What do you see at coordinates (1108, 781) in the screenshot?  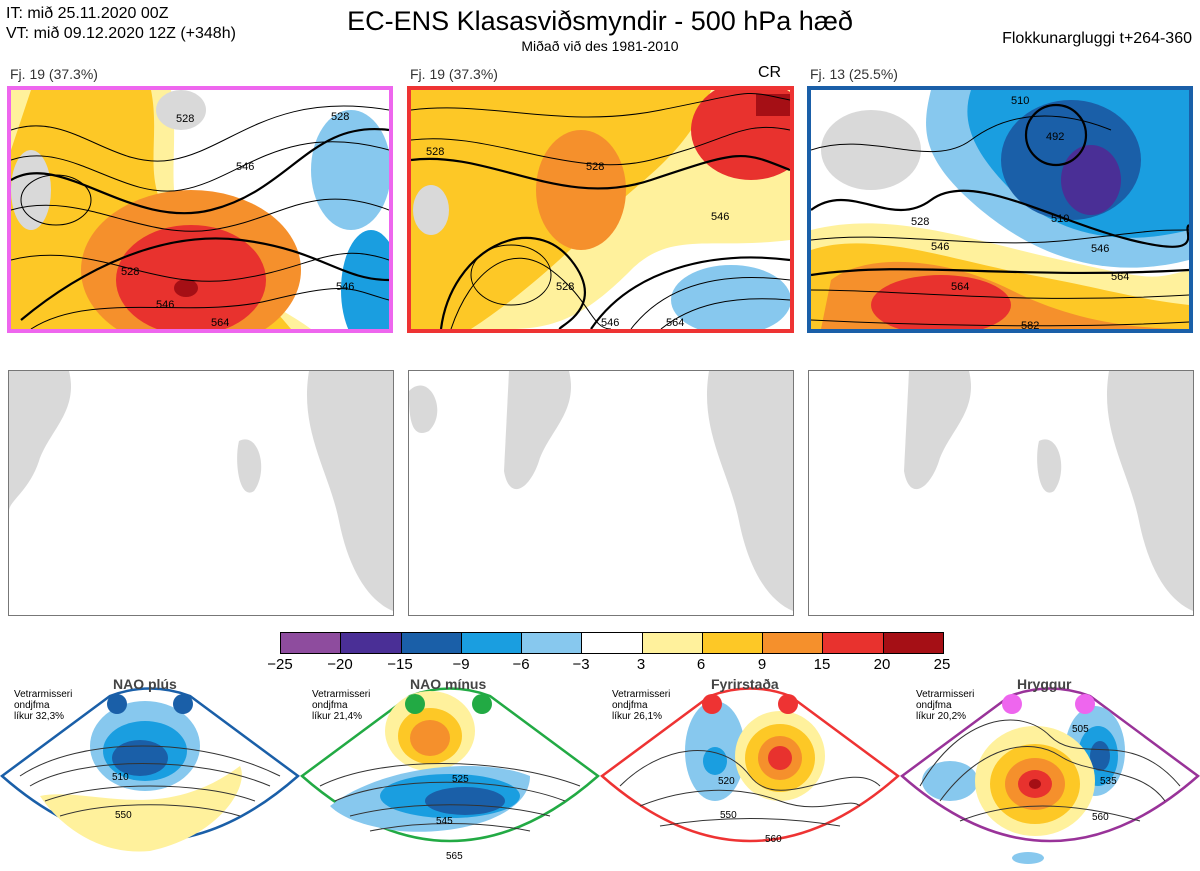 I see `regime-contour-label: 535` at bounding box center [1108, 781].